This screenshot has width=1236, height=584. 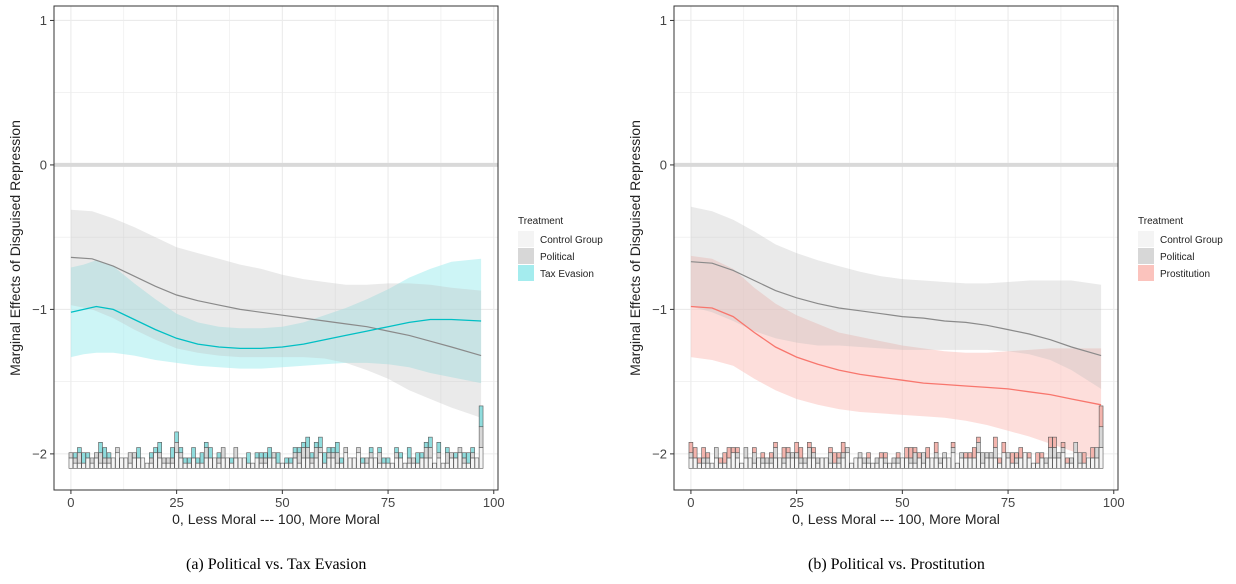 I want to click on caption-a: (a) Political vs. Tax Evasion, so click(x=276, y=564).